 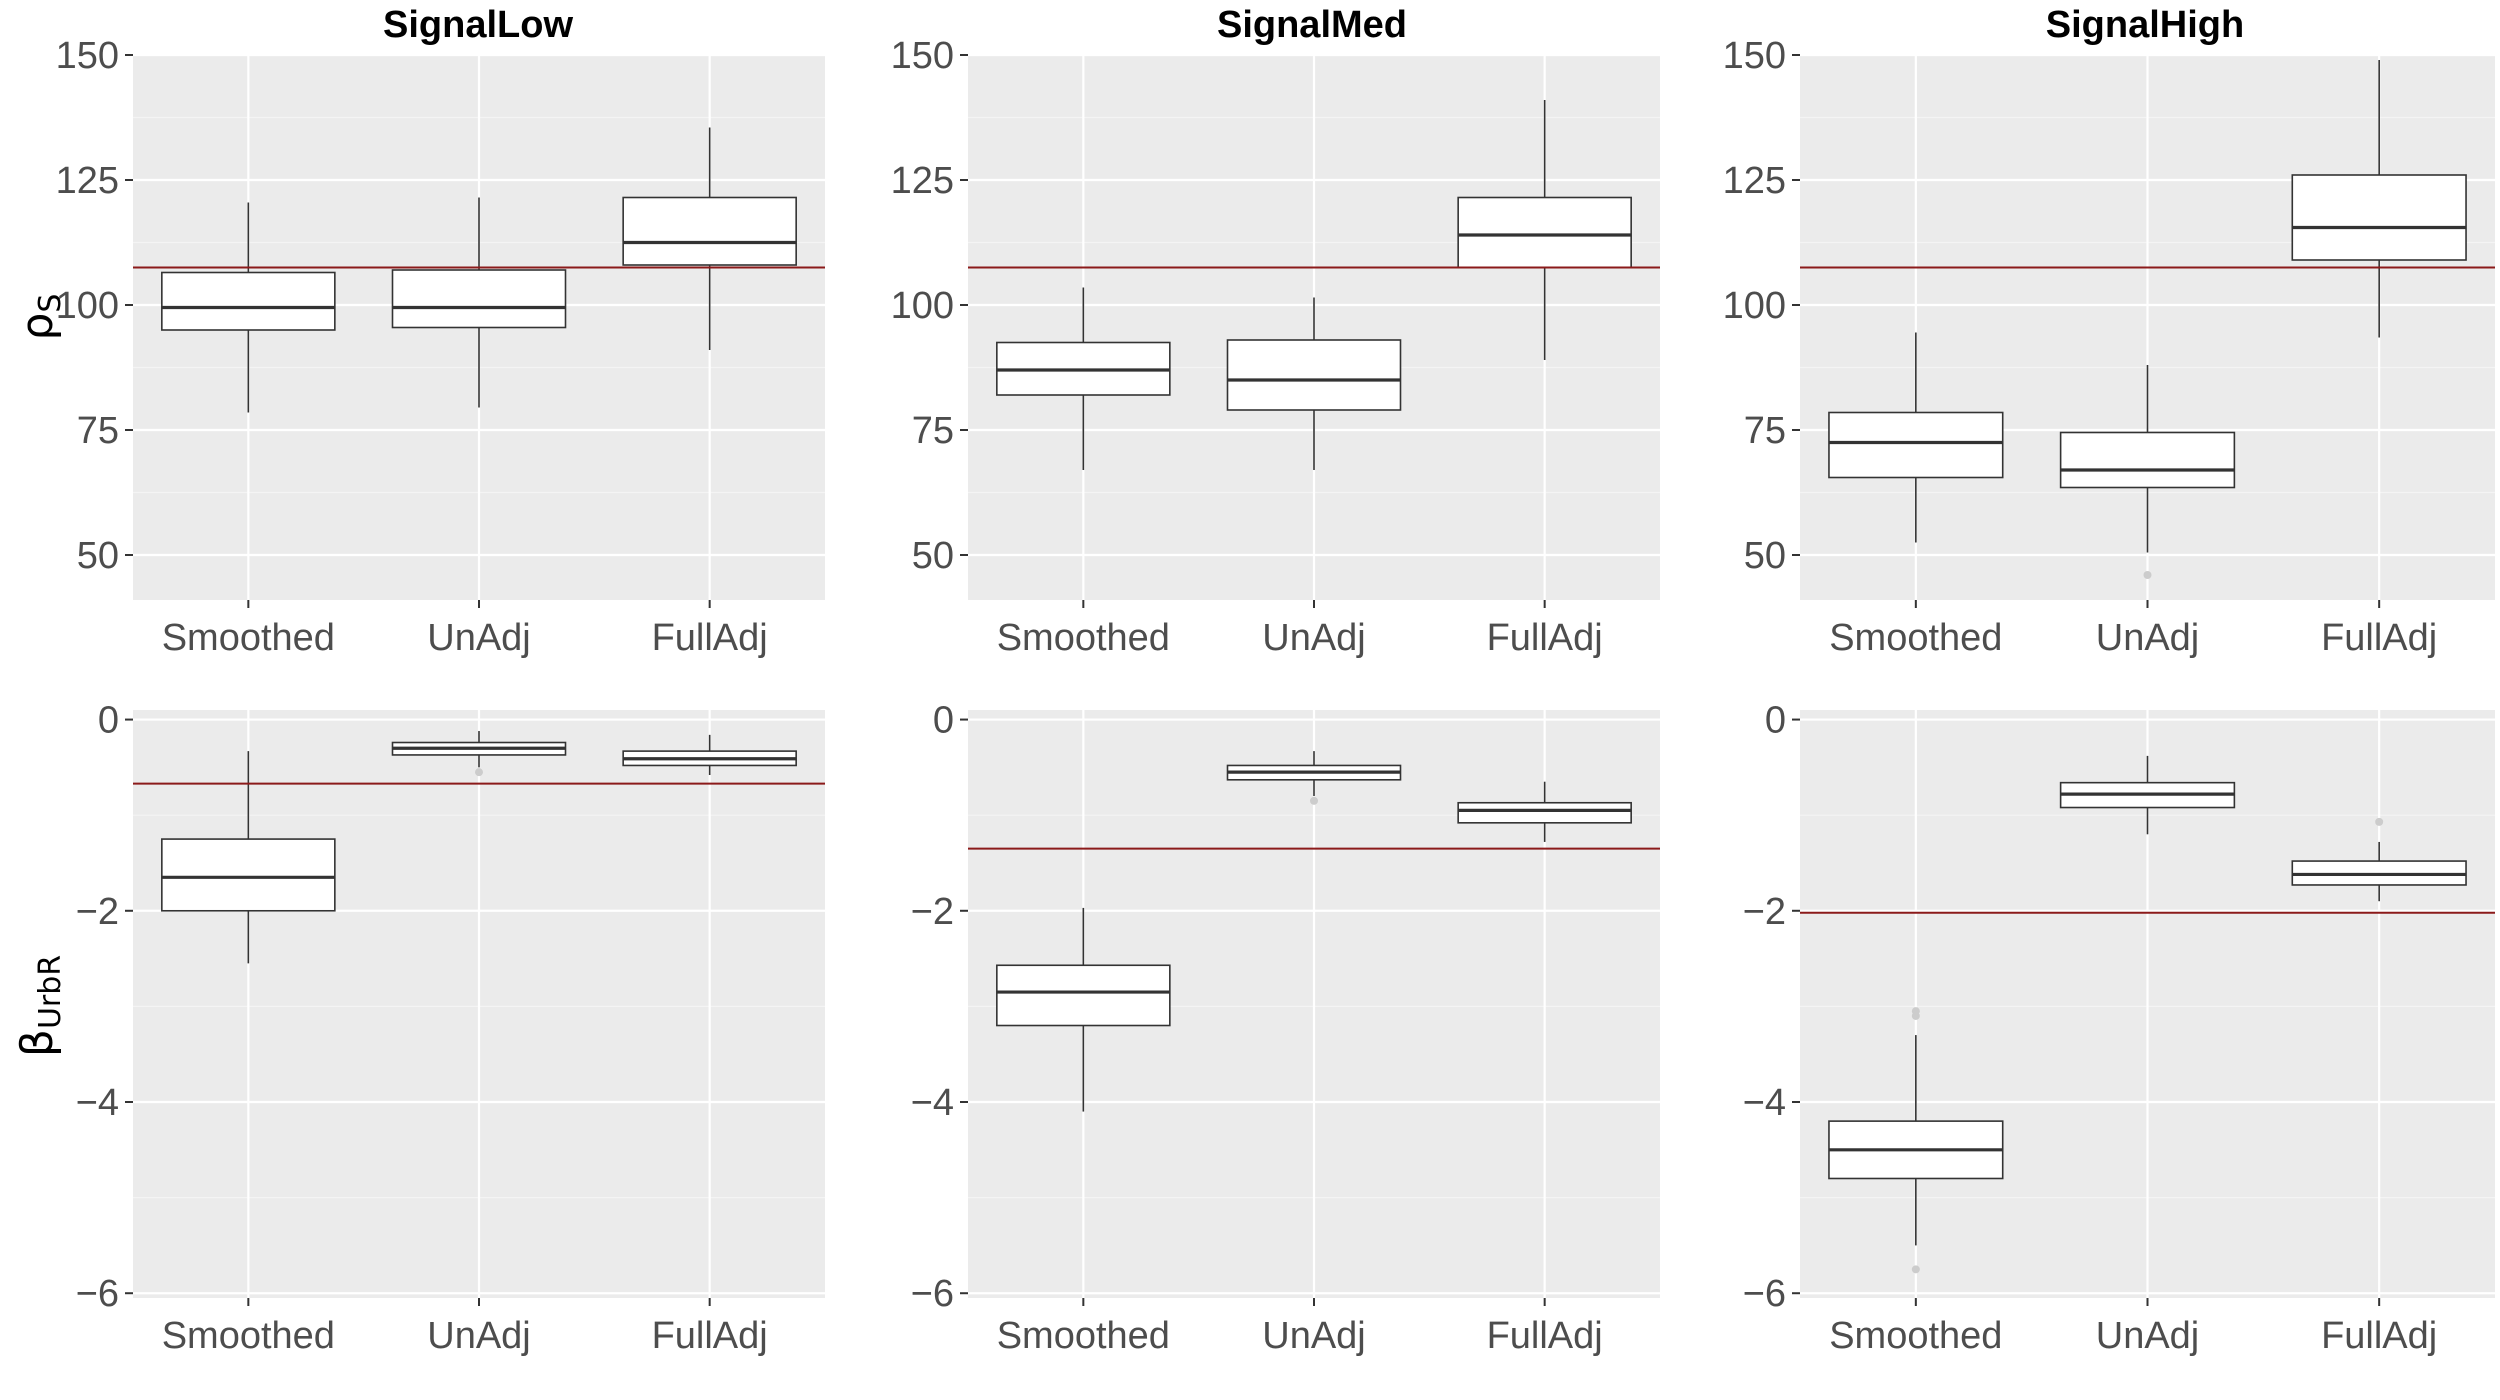 What do you see at coordinates (37, 1043) in the screenshot?
I see `y-axis-label-beta-symbol: β` at bounding box center [37, 1043].